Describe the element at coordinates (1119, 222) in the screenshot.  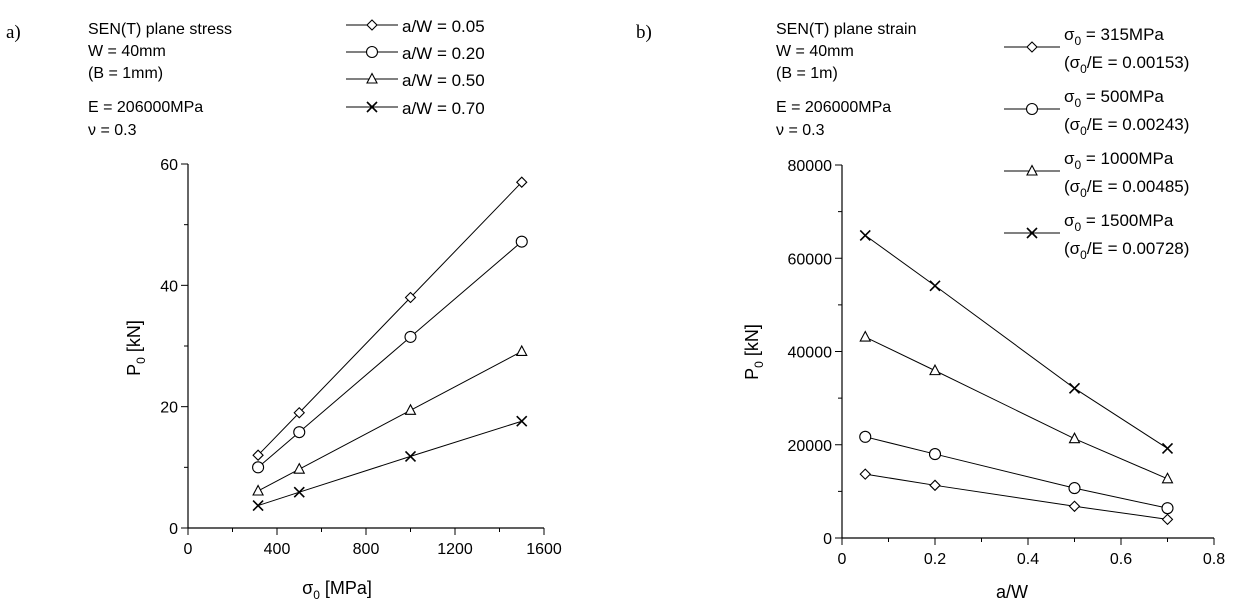
I see `panel-b-legend-label-4a: σ0 = 1500MPa` at that location.